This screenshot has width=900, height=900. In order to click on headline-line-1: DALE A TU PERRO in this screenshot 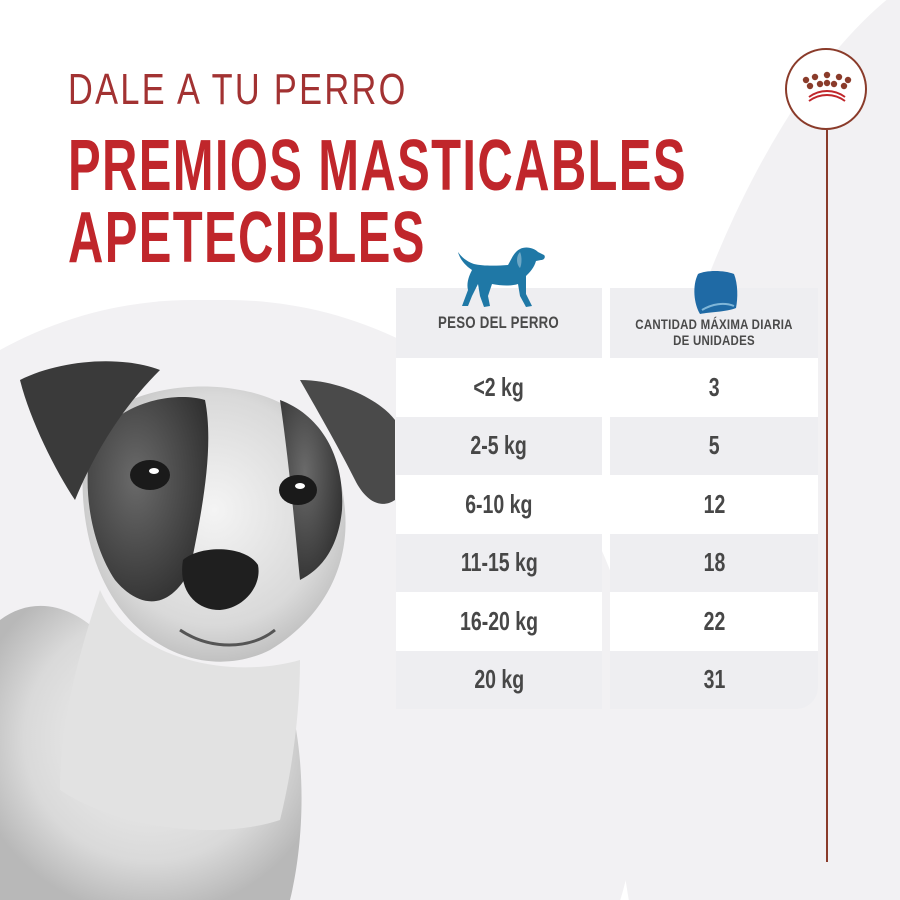, I will do `click(238, 89)`.